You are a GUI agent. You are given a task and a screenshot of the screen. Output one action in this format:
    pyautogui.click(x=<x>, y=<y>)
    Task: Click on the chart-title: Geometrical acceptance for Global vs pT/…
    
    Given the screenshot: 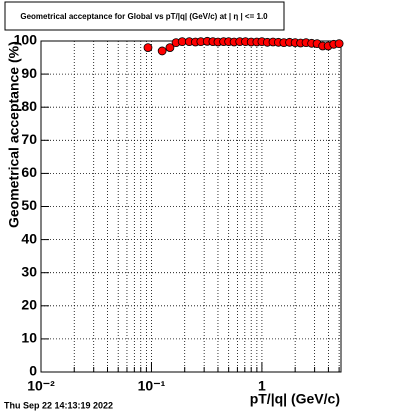 What is the action you would take?
    pyautogui.click(x=144, y=16)
    